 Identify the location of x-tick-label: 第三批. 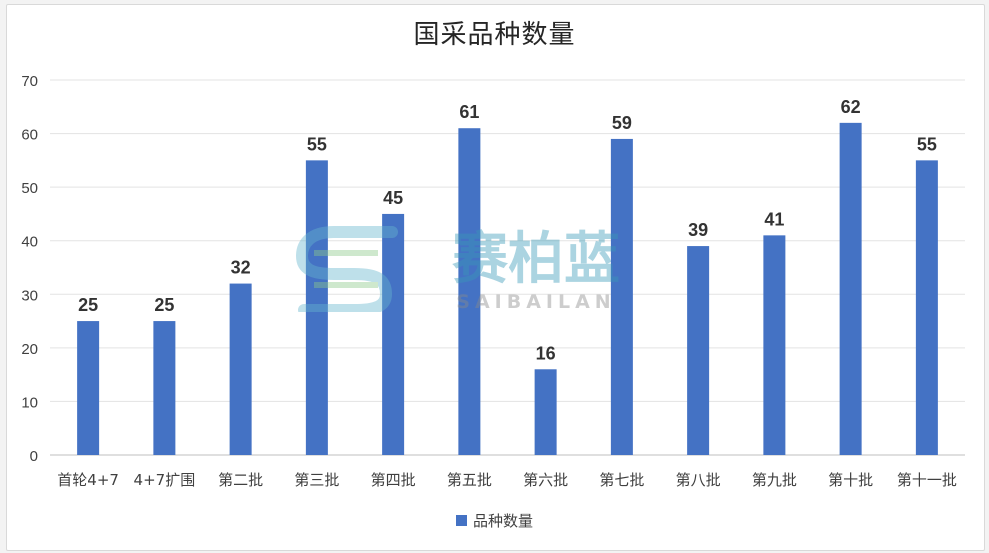
(316, 480).